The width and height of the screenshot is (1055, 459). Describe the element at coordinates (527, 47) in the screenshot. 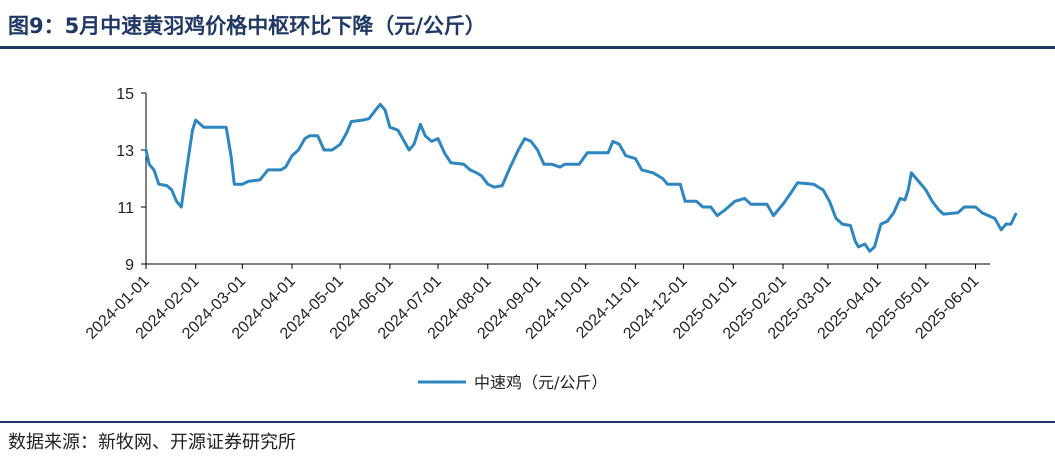

I see `title-rule` at that location.